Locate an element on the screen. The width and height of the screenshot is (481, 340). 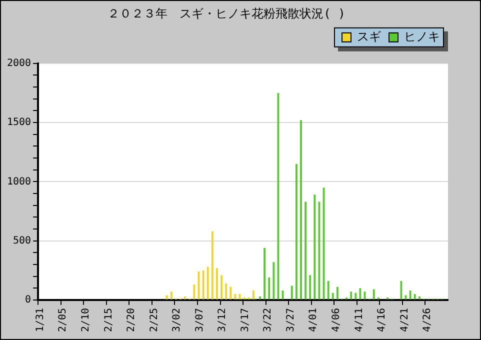
x-tick-label: 4/21 is located at coordinates (404, 320).